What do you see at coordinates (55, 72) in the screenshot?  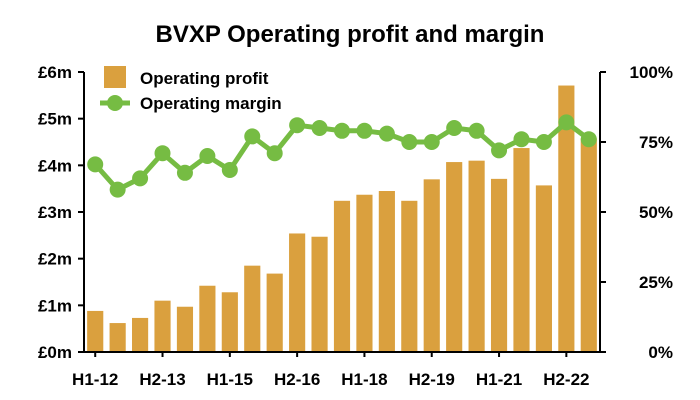 I see `left-tick-label: £6m` at bounding box center [55, 72].